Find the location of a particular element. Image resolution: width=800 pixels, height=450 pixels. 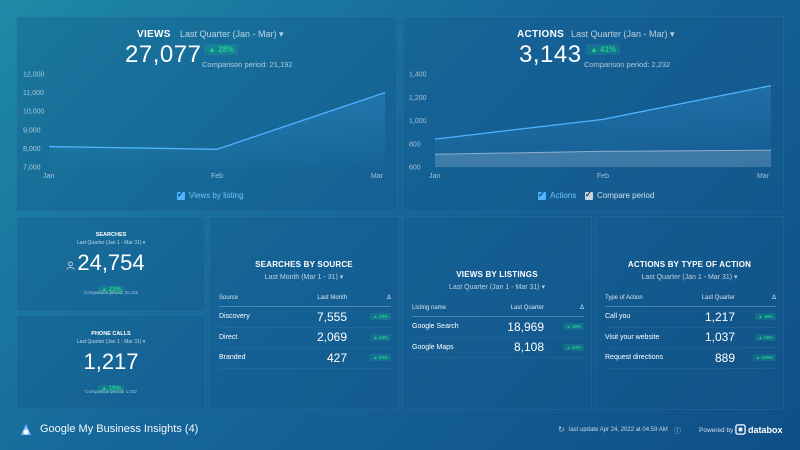

row-label: Branded is located at coordinates (249, 358).